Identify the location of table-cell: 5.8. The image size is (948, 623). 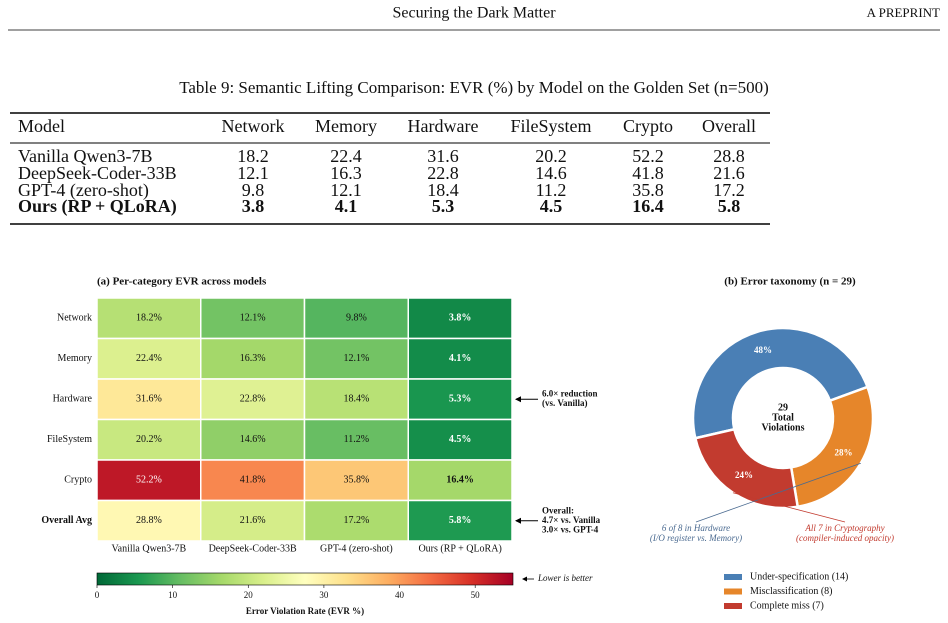
(729, 206).